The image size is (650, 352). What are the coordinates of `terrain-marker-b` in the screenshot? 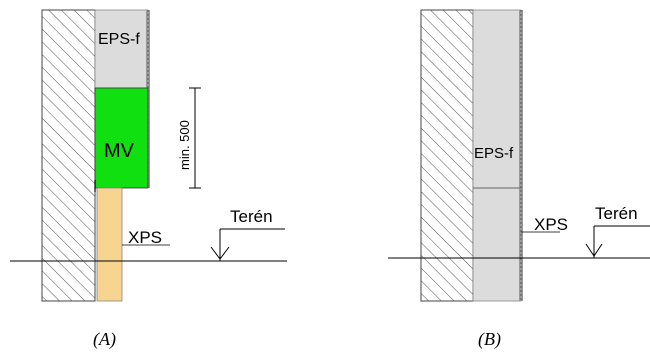 It's located at (617, 241).